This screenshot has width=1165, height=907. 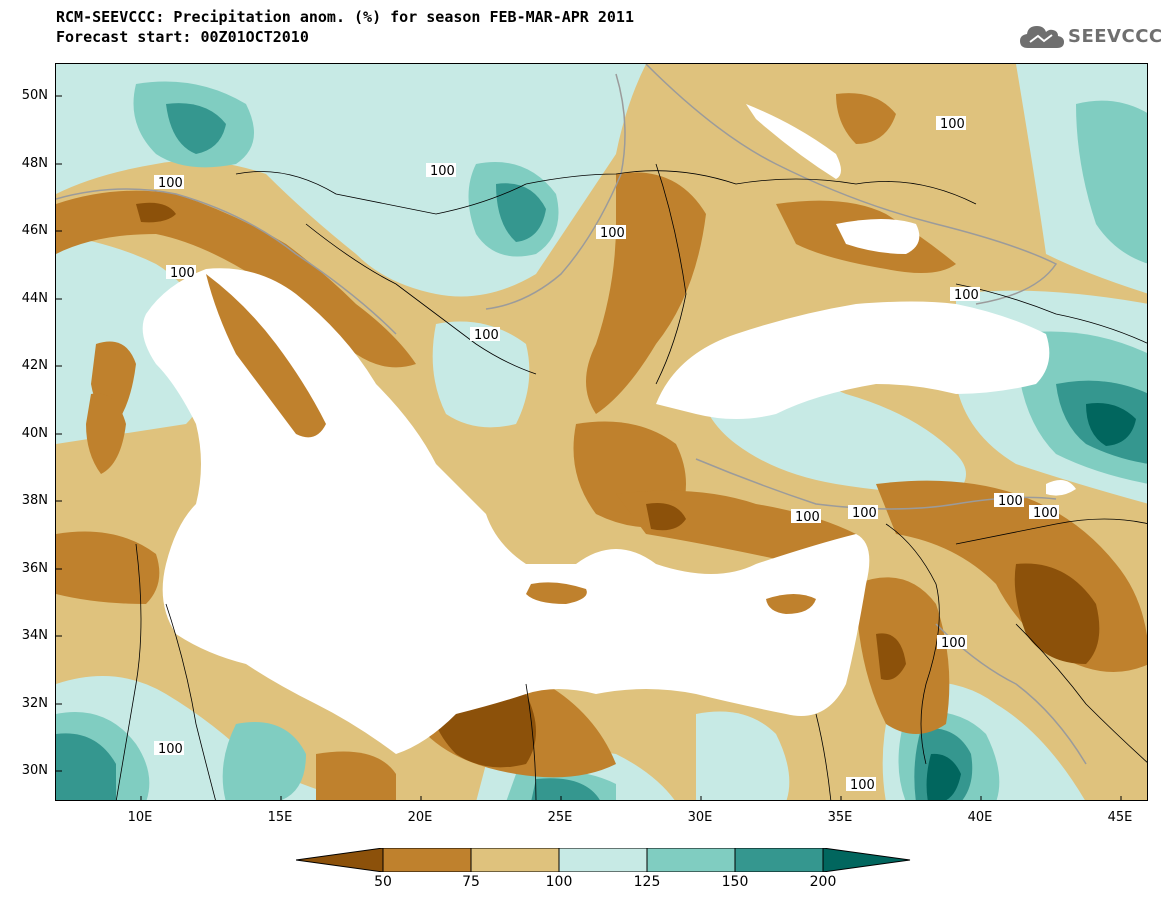 What do you see at coordinates (823, 882) in the screenshot?
I see `legend-label-200: 200` at bounding box center [823, 882].